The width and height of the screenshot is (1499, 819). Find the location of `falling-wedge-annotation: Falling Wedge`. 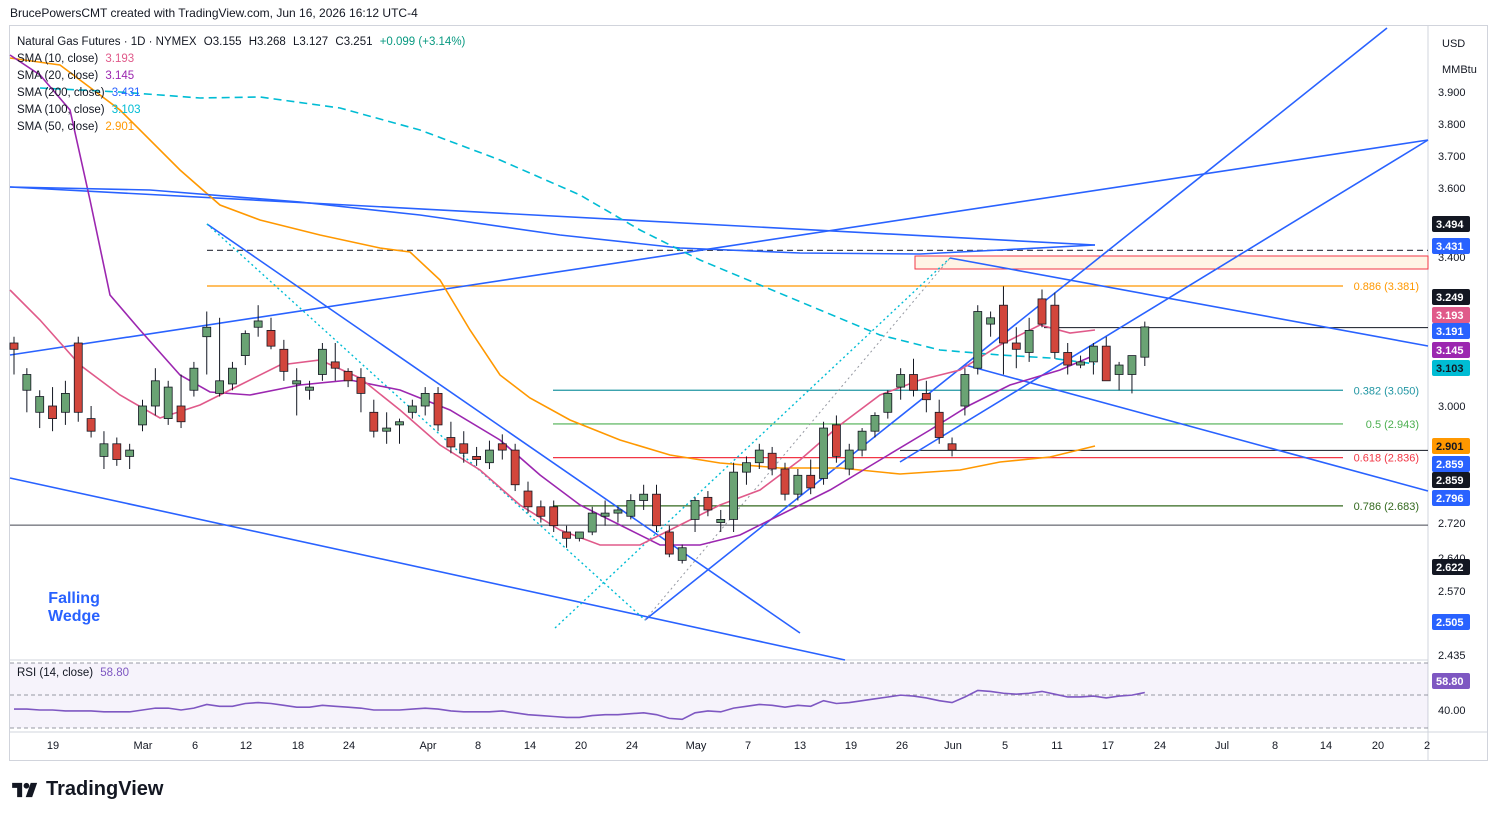

falling-wedge-annotation: Falling Wedge is located at coordinates (74, 608).